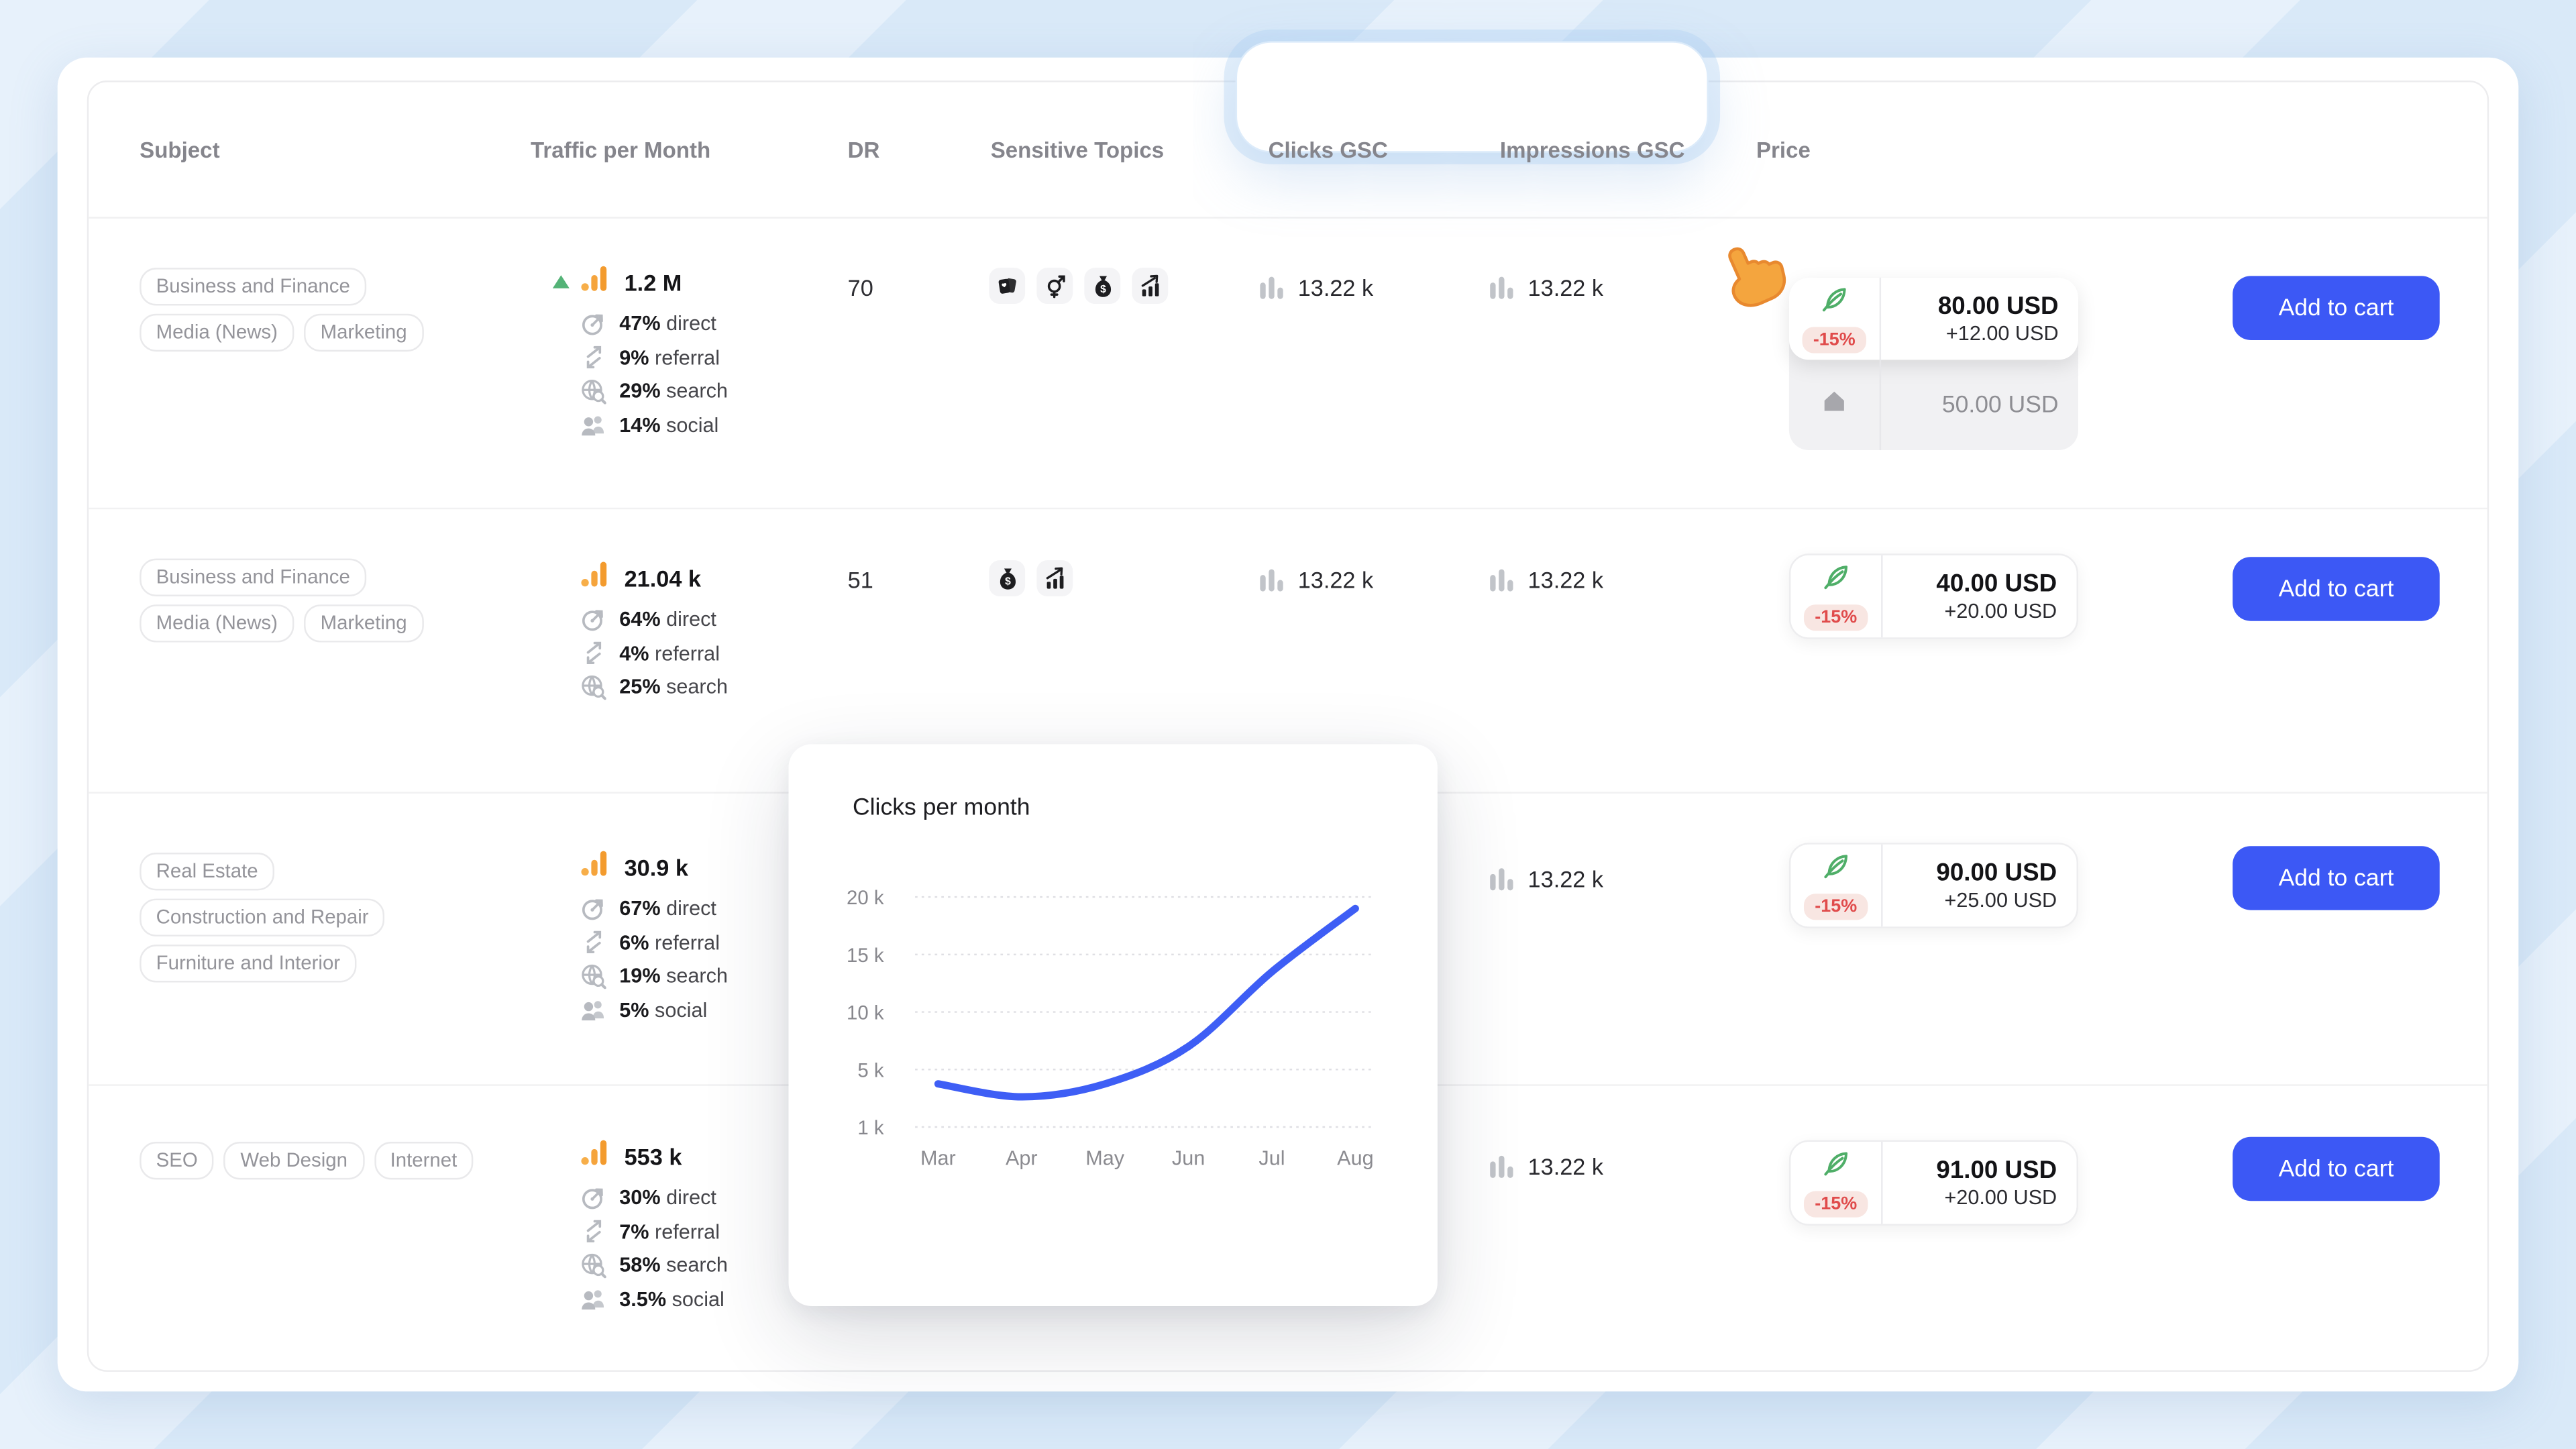 The image size is (2576, 1449). Describe the element at coordinates (639, 282) in the screenshot. I see `traffic-total: 1.2 M` at that location.